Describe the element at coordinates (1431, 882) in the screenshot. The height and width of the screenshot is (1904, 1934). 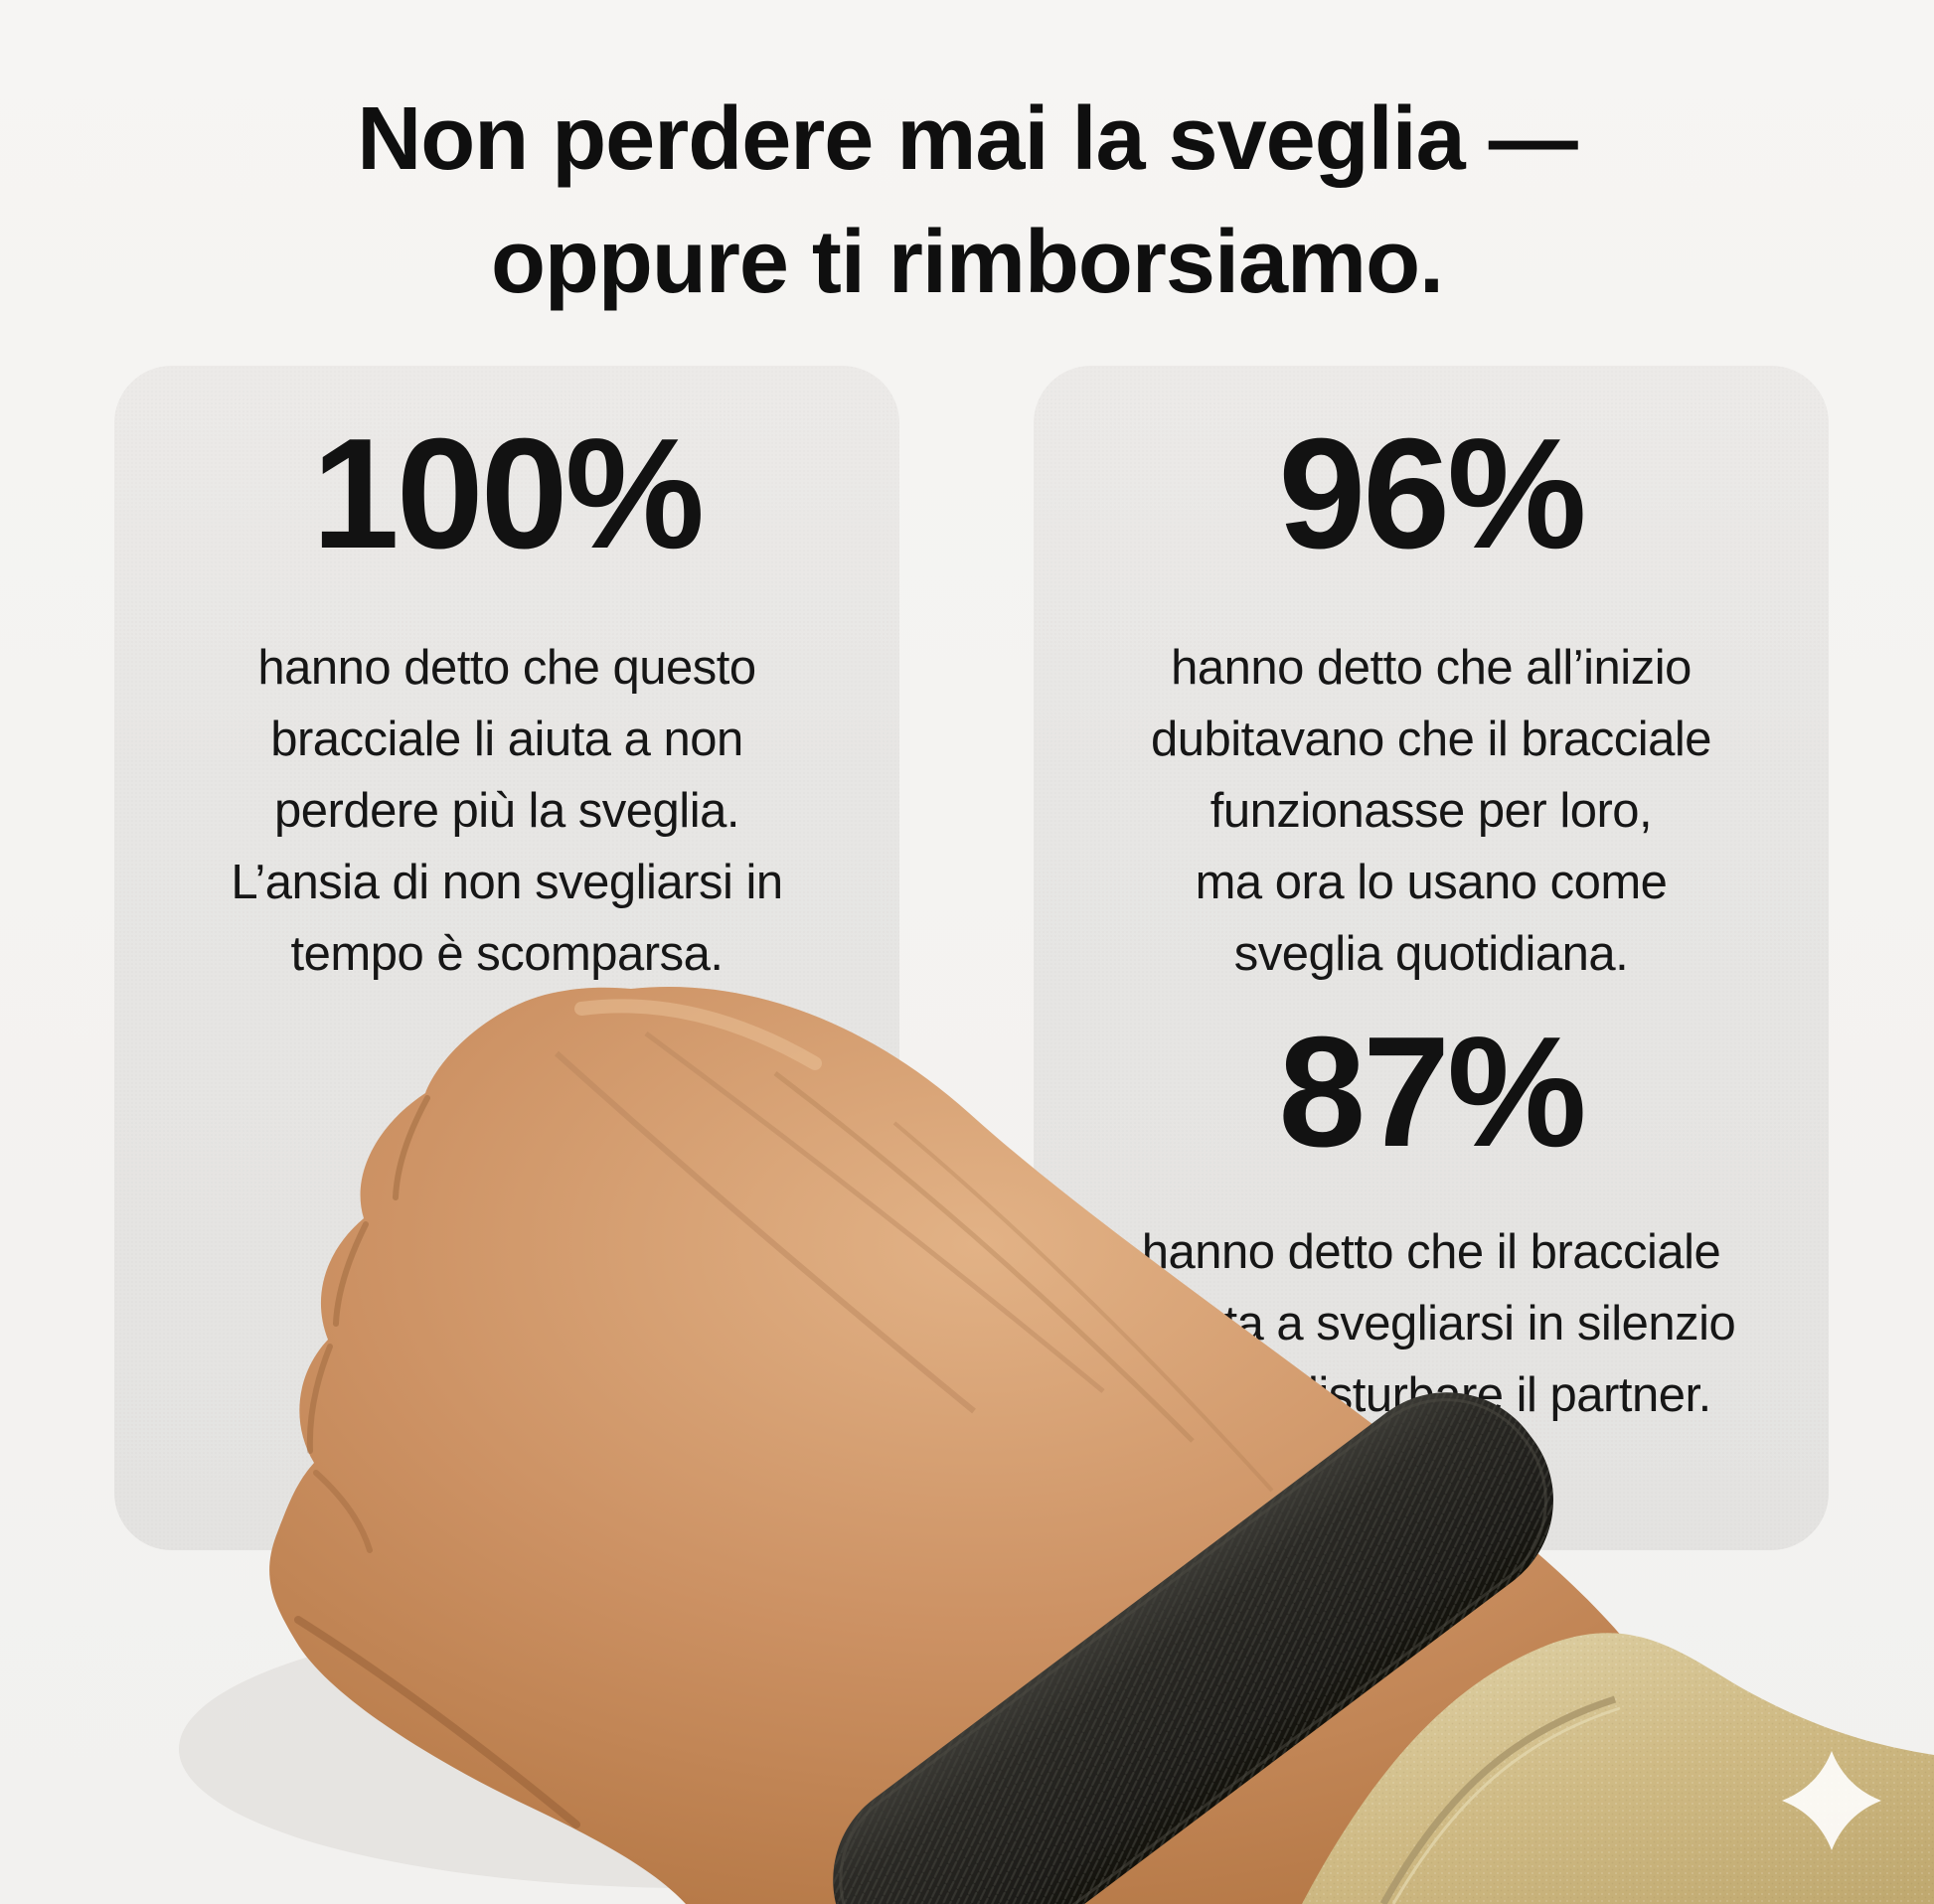
I see `text-line: ma ora lo usano come` at that location.